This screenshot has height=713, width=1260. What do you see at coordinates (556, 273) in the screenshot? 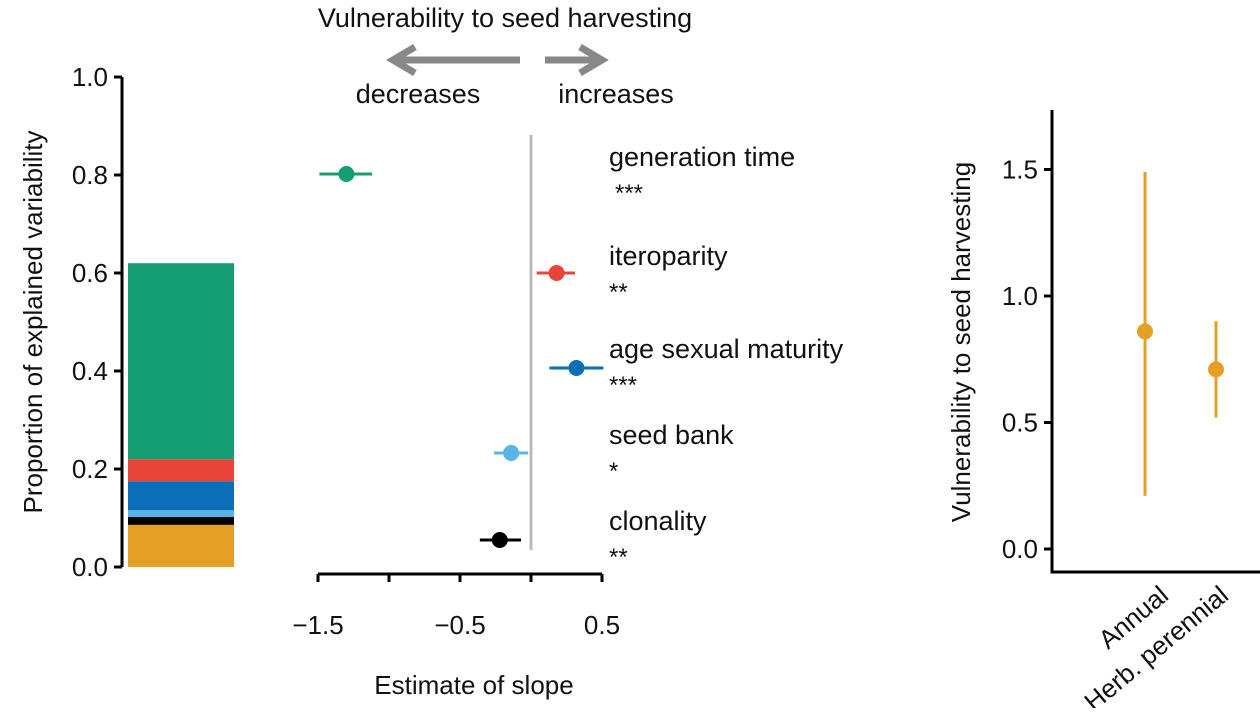
I see `point-iteroparity` at bounding box center [556, 273].